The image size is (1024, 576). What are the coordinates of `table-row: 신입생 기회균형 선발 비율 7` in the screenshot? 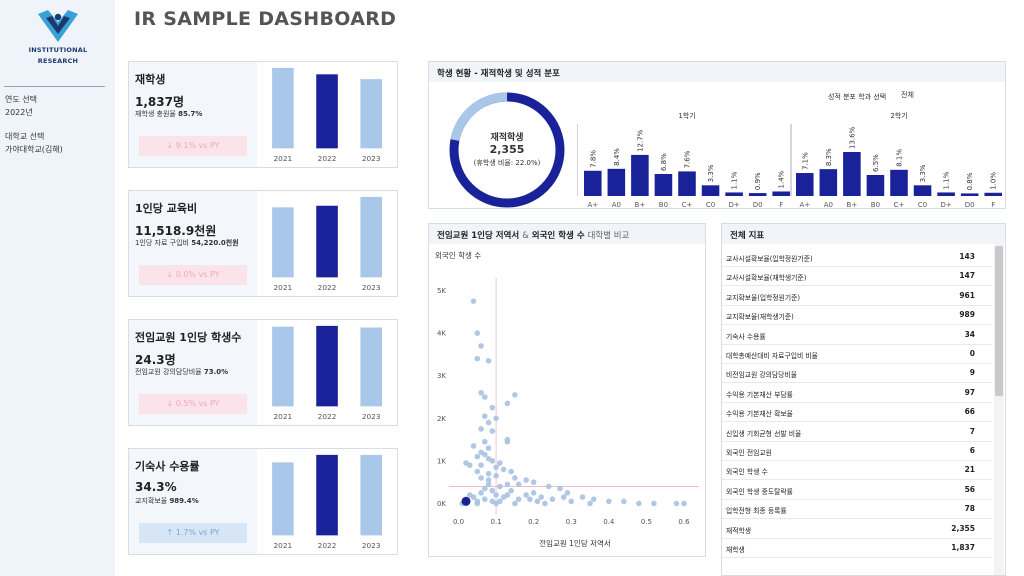 It's located at (857, 432).